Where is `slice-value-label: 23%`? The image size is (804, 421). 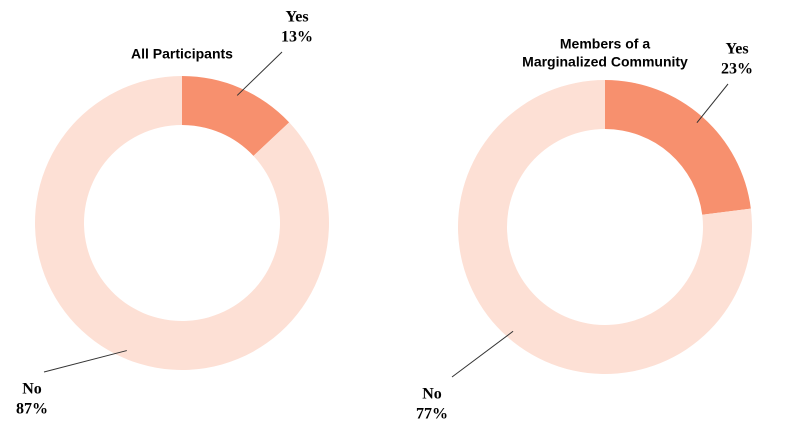 slice-value-label: 23% is located at coordinates (737, 69).